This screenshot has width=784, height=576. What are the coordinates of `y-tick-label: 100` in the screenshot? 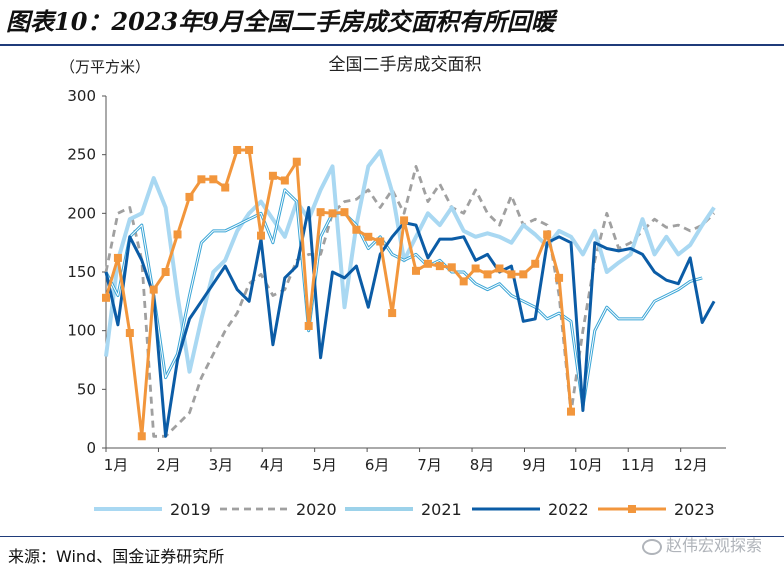 It's located at (81, 331).